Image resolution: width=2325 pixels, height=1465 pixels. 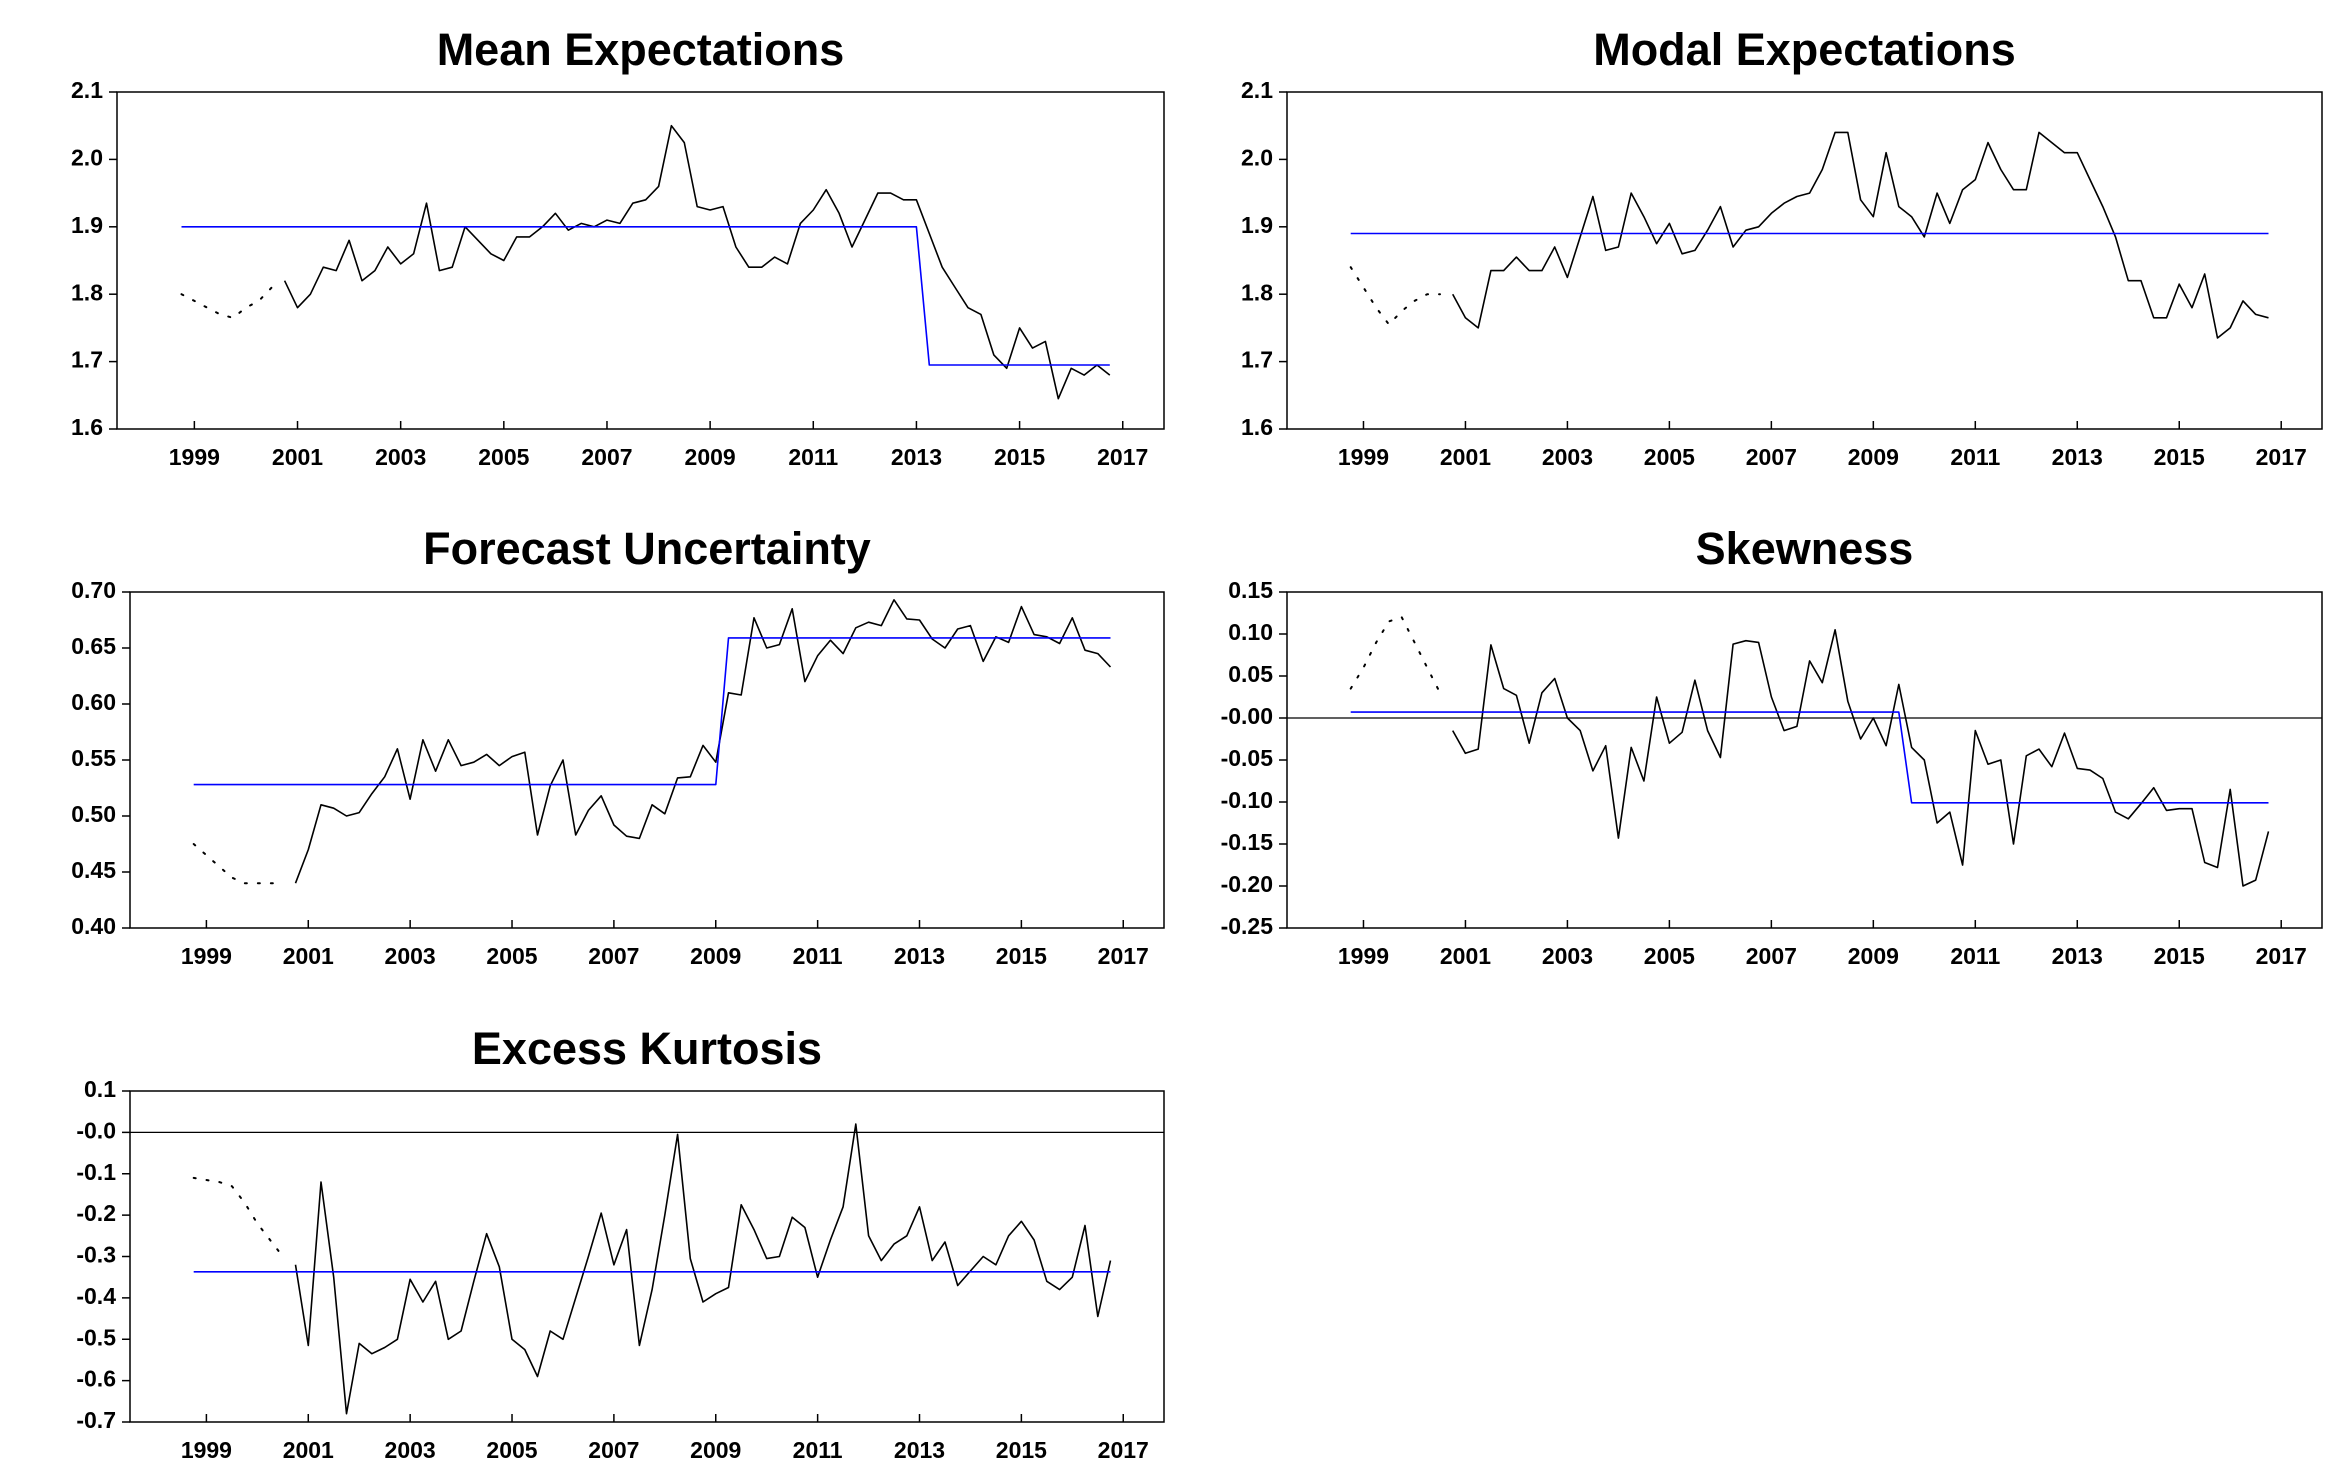 What do you see at coordinates (1804, 49) in the screenshot?
I see `chart-title: Modal Expectations` at bounding box center [1804, 49].